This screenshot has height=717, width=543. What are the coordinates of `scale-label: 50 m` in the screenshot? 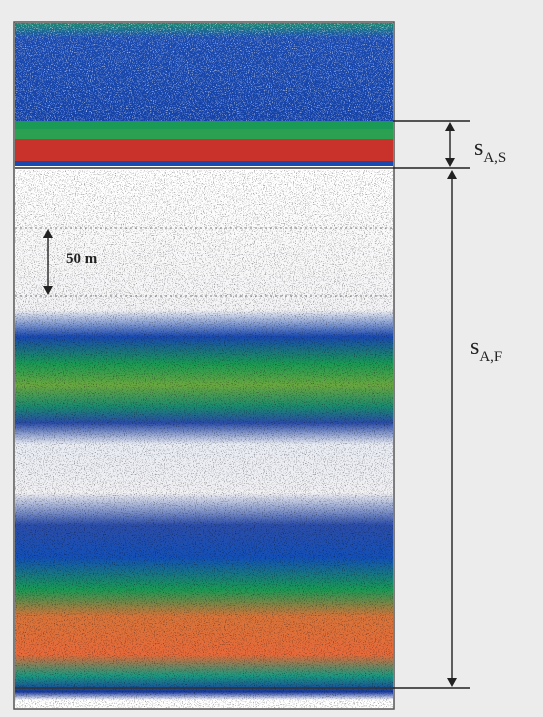 It's located at (82, 259).